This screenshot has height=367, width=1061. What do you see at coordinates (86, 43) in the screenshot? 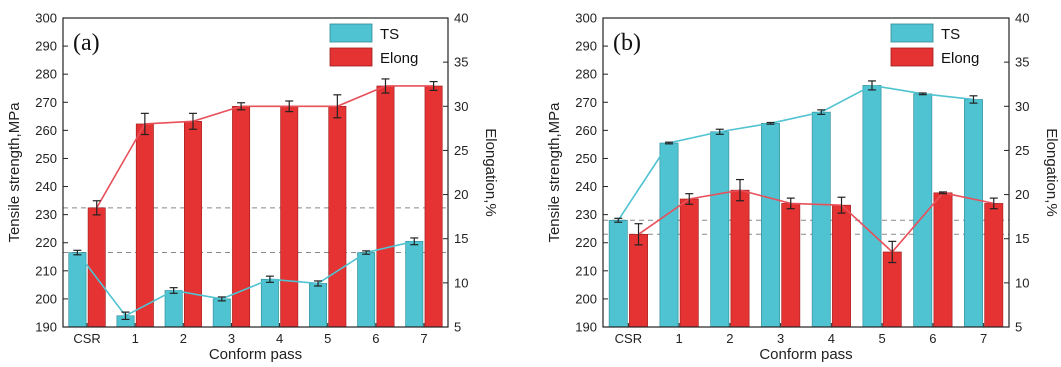
I see `panel-label: (a)` at bounding box center [86, 43].